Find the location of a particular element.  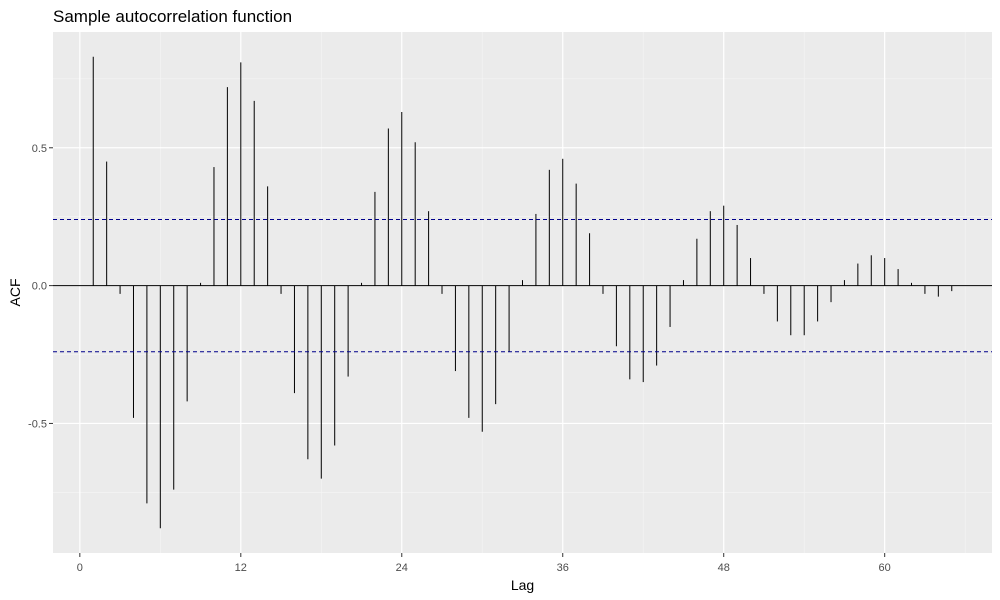

y-tick-label: 0.0 is located at coordinates (39, 287).